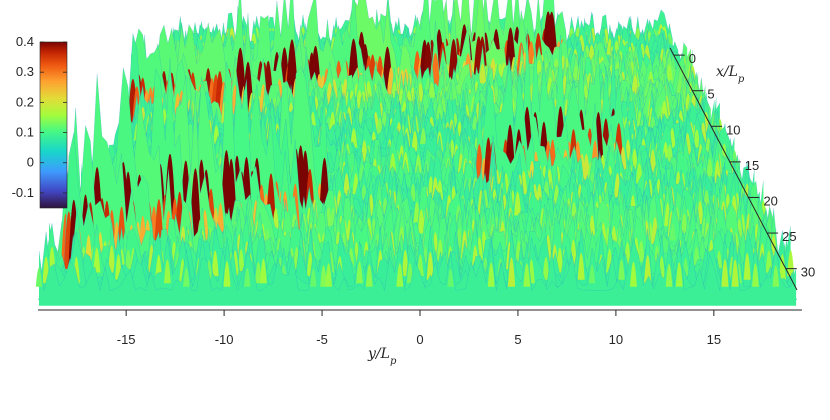  Describe the element at coordinates (382, 356) in the screenshot. I see `y-over-lp-axis-title: y/Lp` at that location.